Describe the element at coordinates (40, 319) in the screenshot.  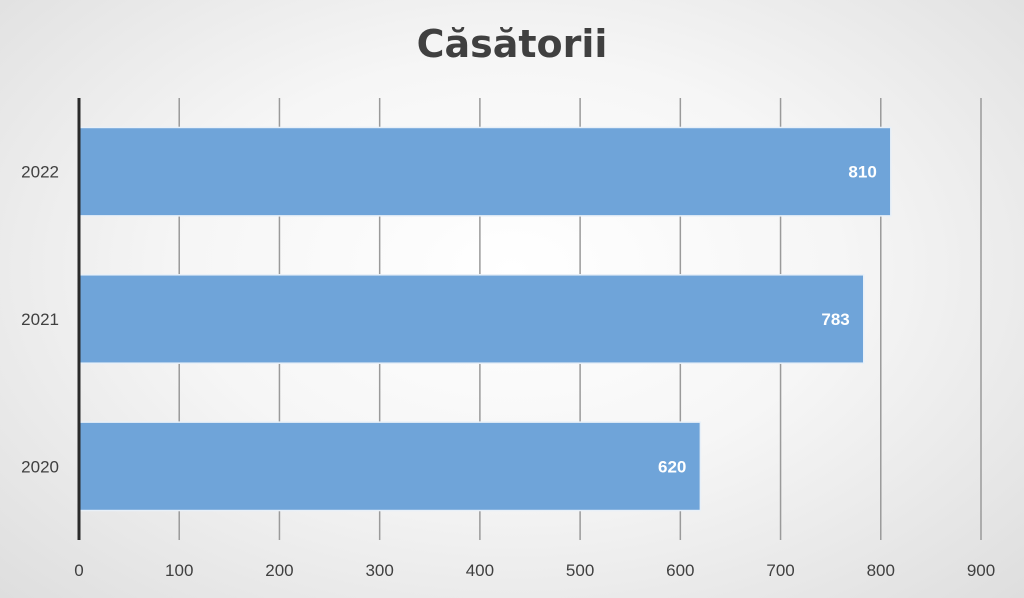
I see `y-tick-label-2021: 2021` at that location.